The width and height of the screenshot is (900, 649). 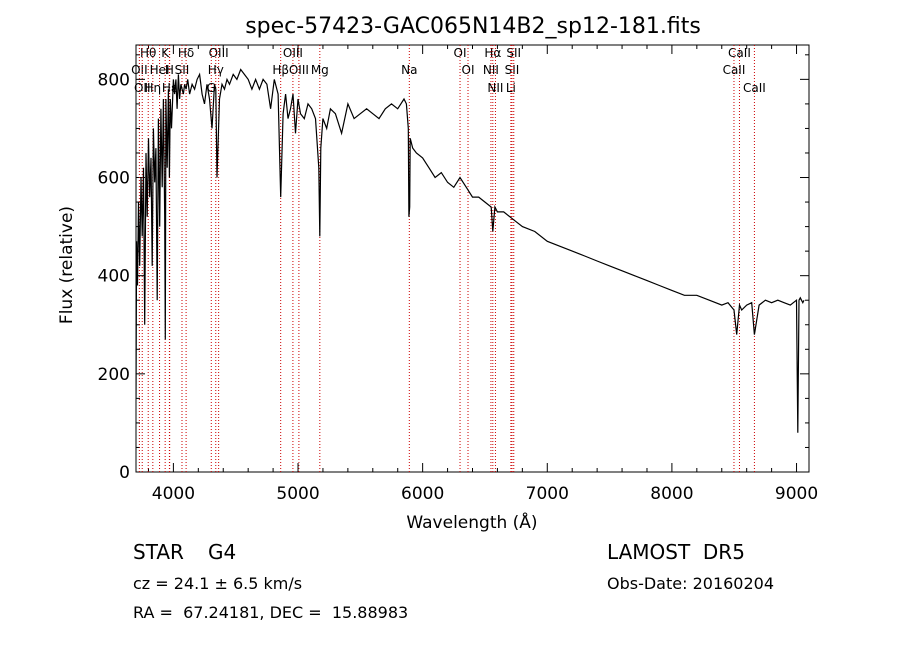 I want to click on spectral-line-label: HeI, so click(x=160, y=70).